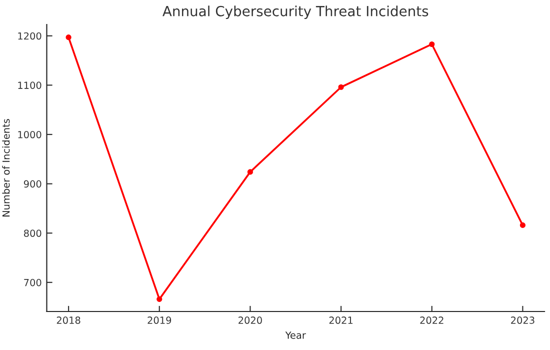  I want to click on y-tick-label: 1100, so click(30, 85).